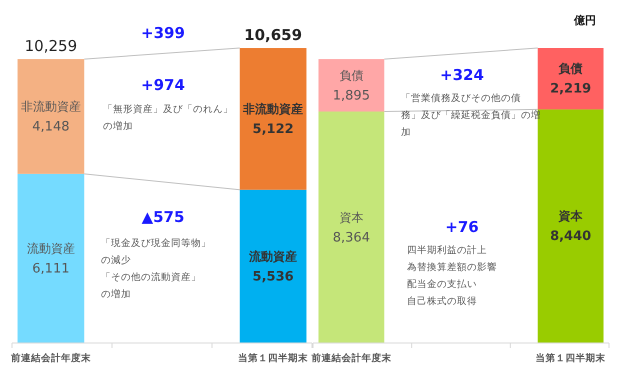  I want to click on series-label: 負債, so click(351, 75).